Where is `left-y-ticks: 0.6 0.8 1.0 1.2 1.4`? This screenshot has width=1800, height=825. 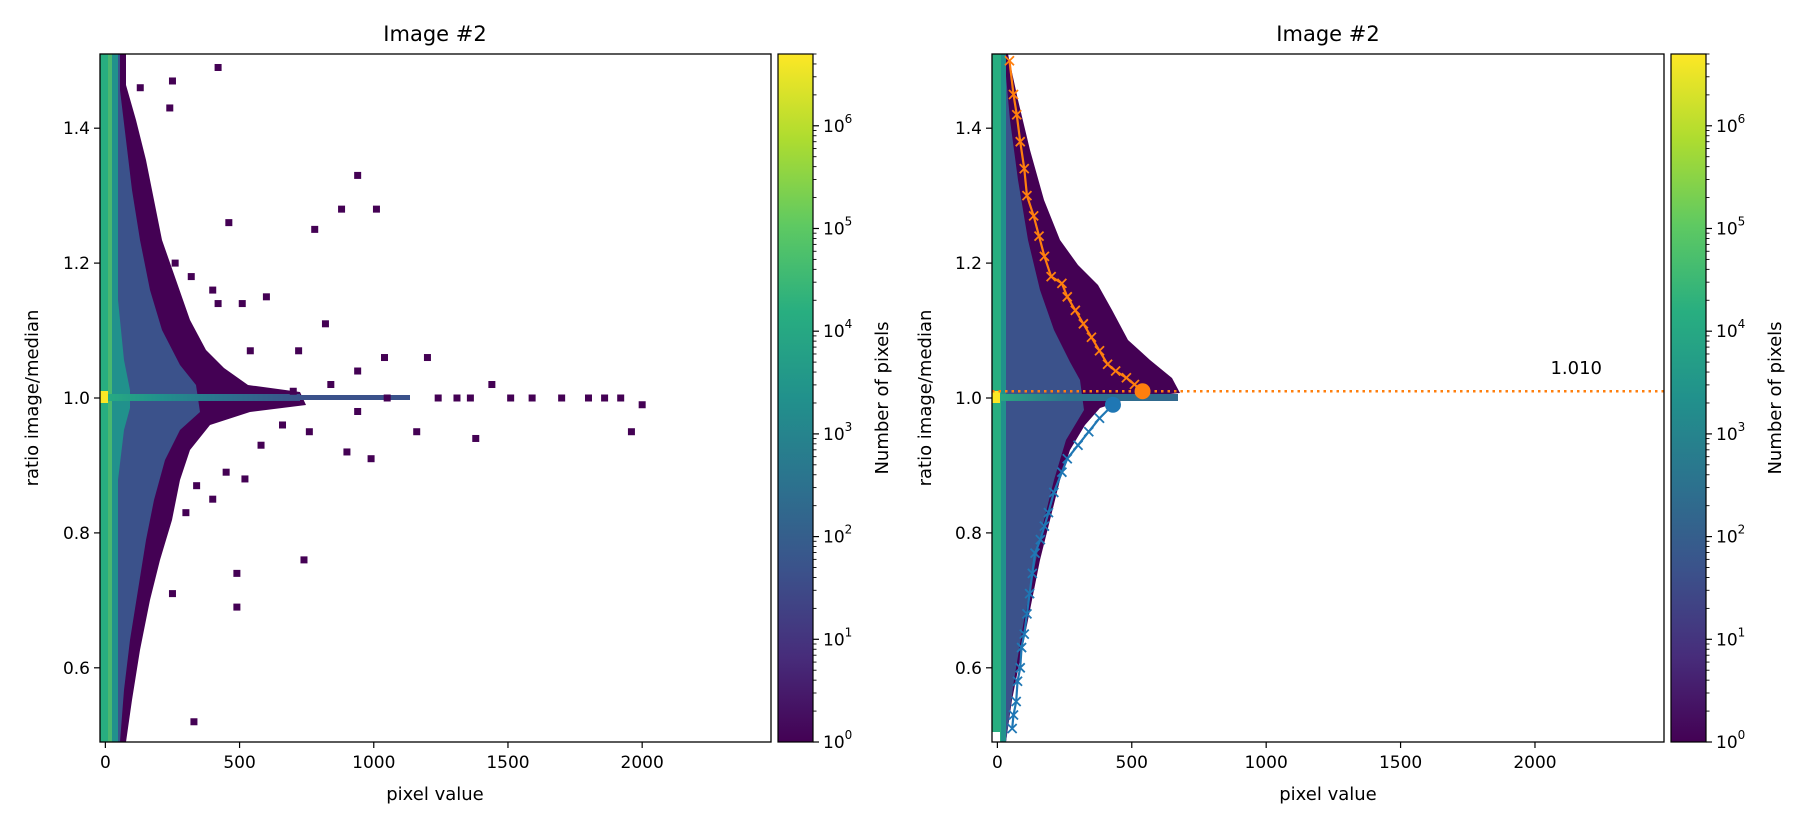 left-y-ticks: 0.6 0.8 1.0 1.2 1.4 is located at coordinates (81, 399).